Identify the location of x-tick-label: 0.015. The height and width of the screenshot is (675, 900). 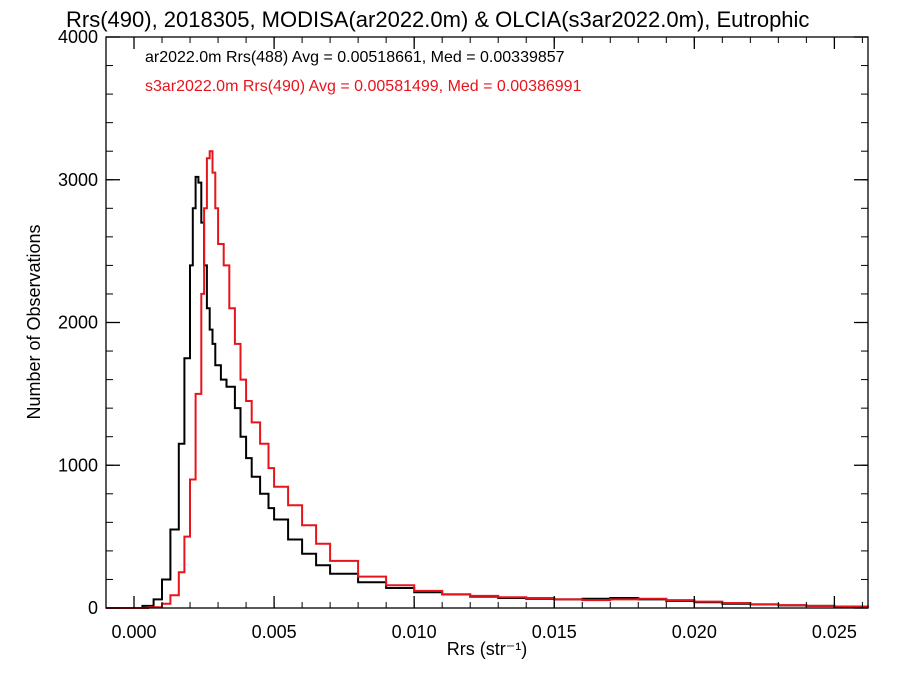
(554, 632).